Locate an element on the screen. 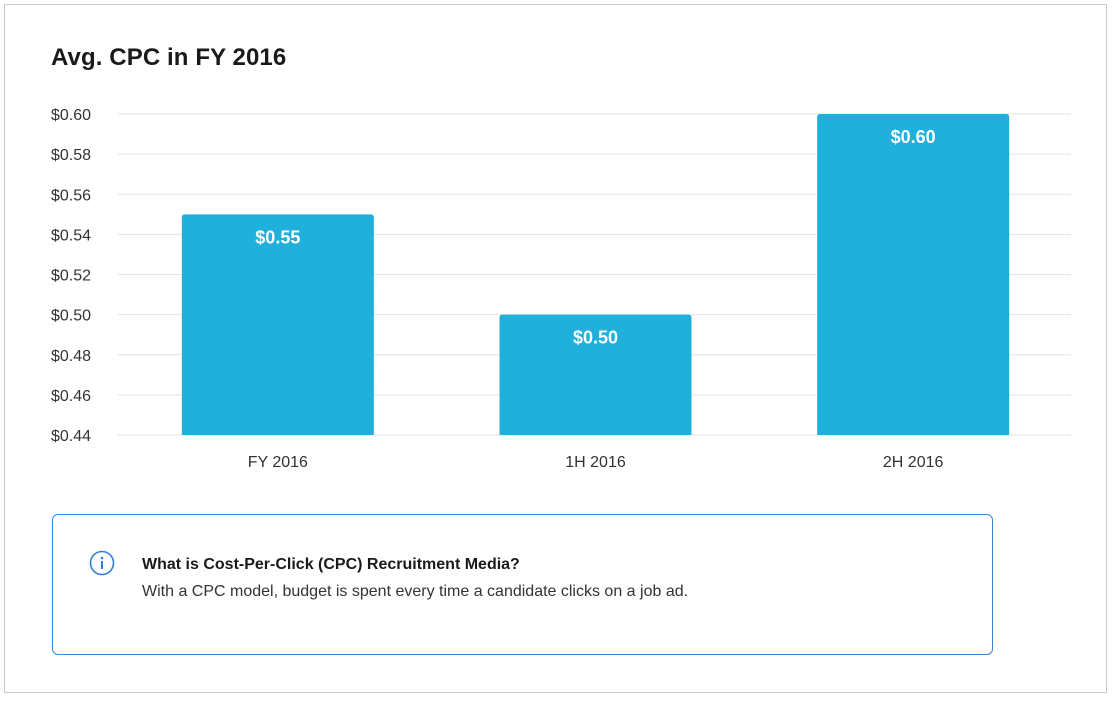 This screenshot has width=1114, height=702. chart-title: Avg. CPC in FY 2016 is located at coordinates (169, 57).